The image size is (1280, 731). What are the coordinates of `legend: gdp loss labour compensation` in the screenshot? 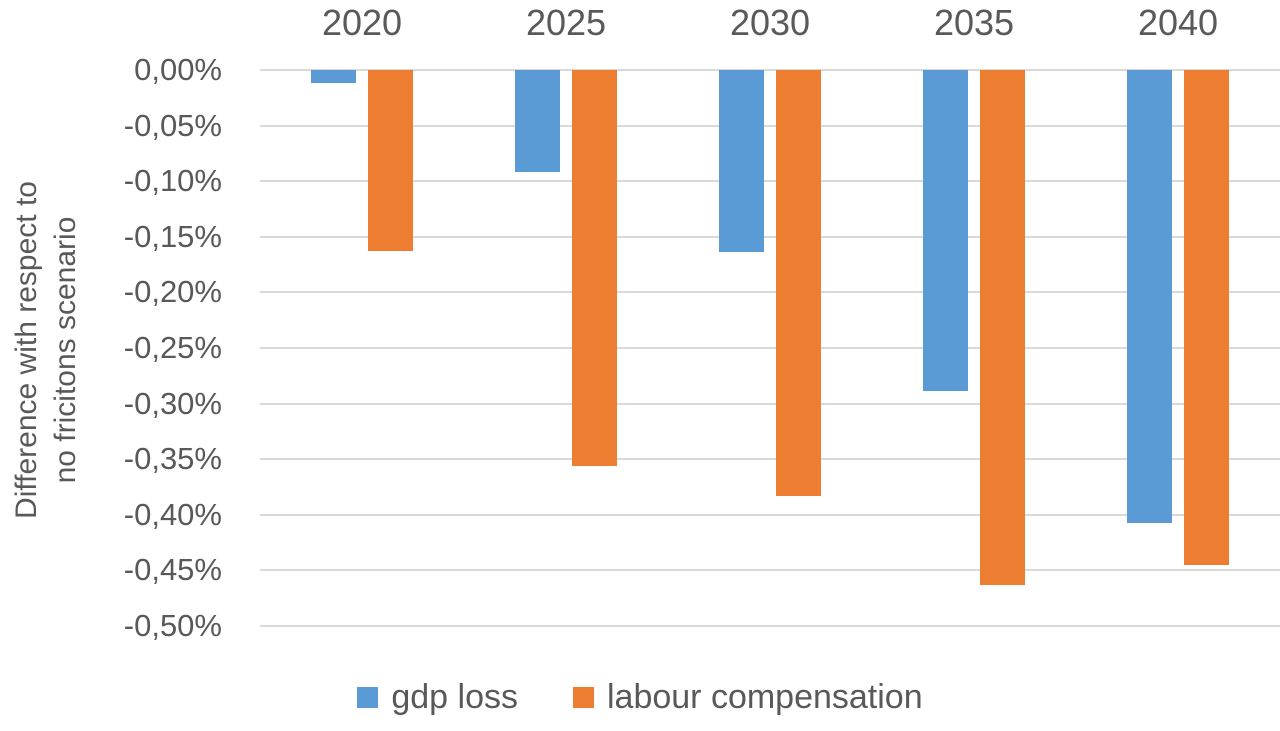 It's located at (640, 697).